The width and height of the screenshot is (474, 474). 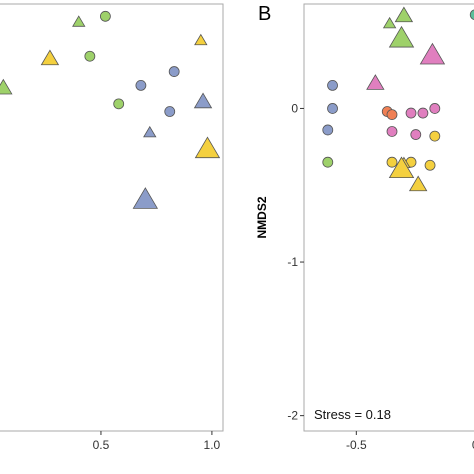 What do you see at coordinates (212, 445) in the screenshot?
I see `panel-a-x-tick-label: 1.0` at bounding box center [212, 445].